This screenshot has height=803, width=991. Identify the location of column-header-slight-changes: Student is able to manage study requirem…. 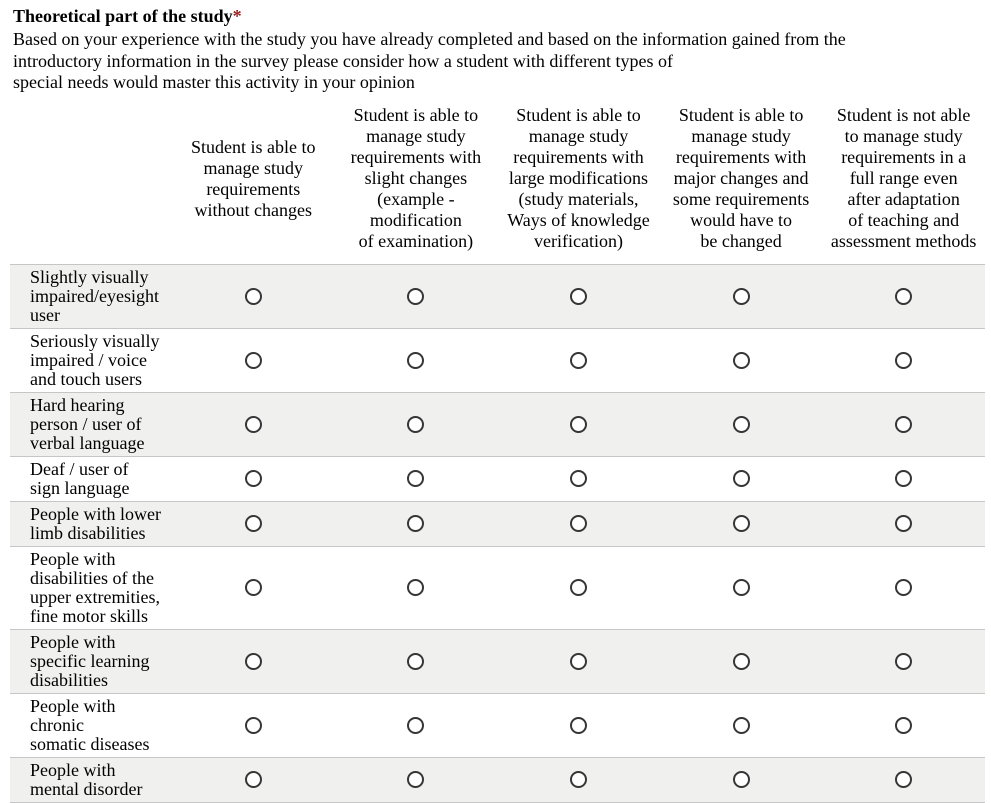
(416, 178).